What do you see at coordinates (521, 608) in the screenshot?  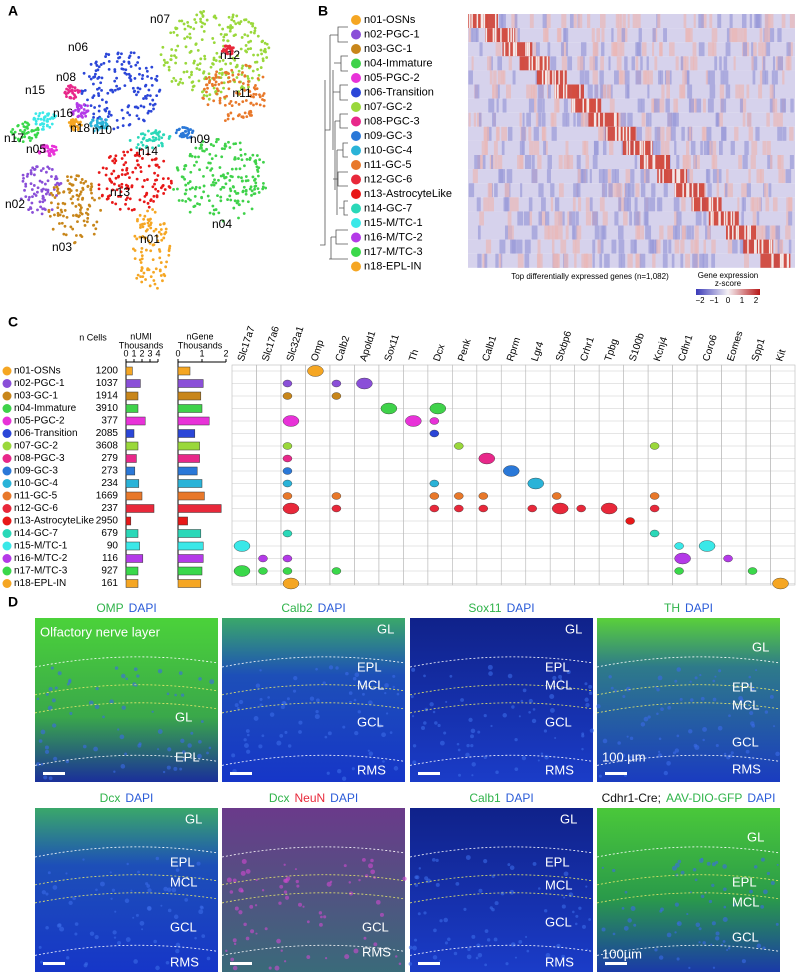 I see `header-word: DAPI` at bounding box center [521, 608].